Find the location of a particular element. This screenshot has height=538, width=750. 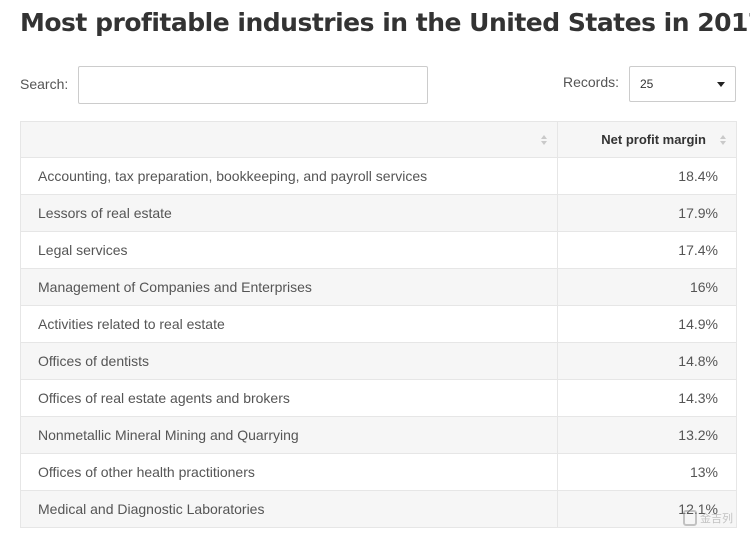

records-value: 25 is located at coordinates (647, 84).